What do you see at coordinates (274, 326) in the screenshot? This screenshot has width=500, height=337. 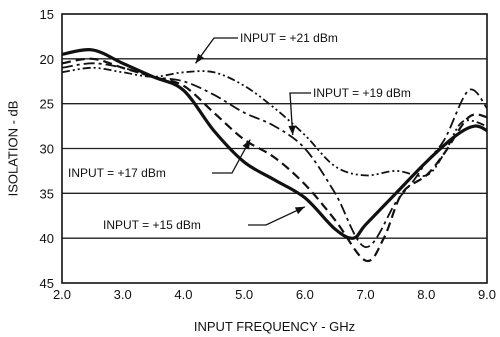 I see `x-axis-label: INPUT FREQUENCY - GHz` at bounding box center [274, 326].